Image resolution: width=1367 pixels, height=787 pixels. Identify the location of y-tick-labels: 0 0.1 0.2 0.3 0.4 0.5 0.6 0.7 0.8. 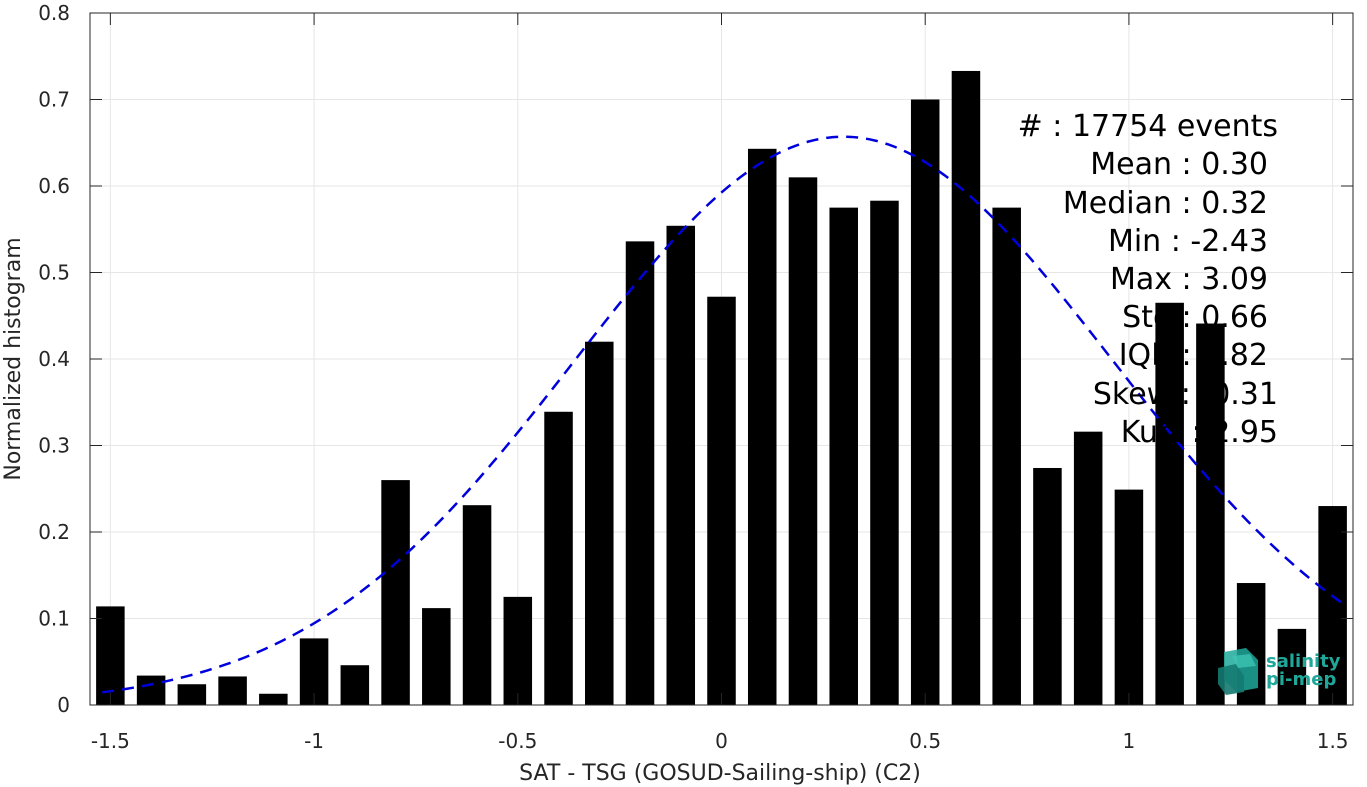
(54, 359).